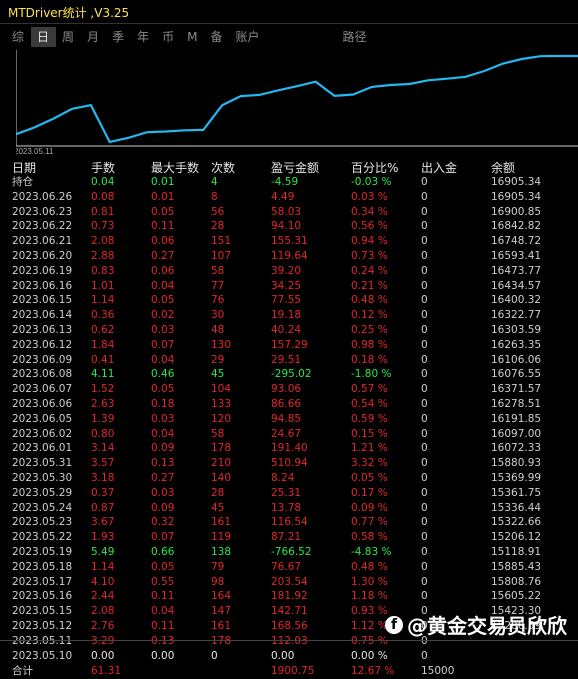 The height and width of the screenshot is (679, 578). What do you see at coordinates (93, 37) in the screenshot?
I see `tab-3: 月` at bounding box center [93, 37].